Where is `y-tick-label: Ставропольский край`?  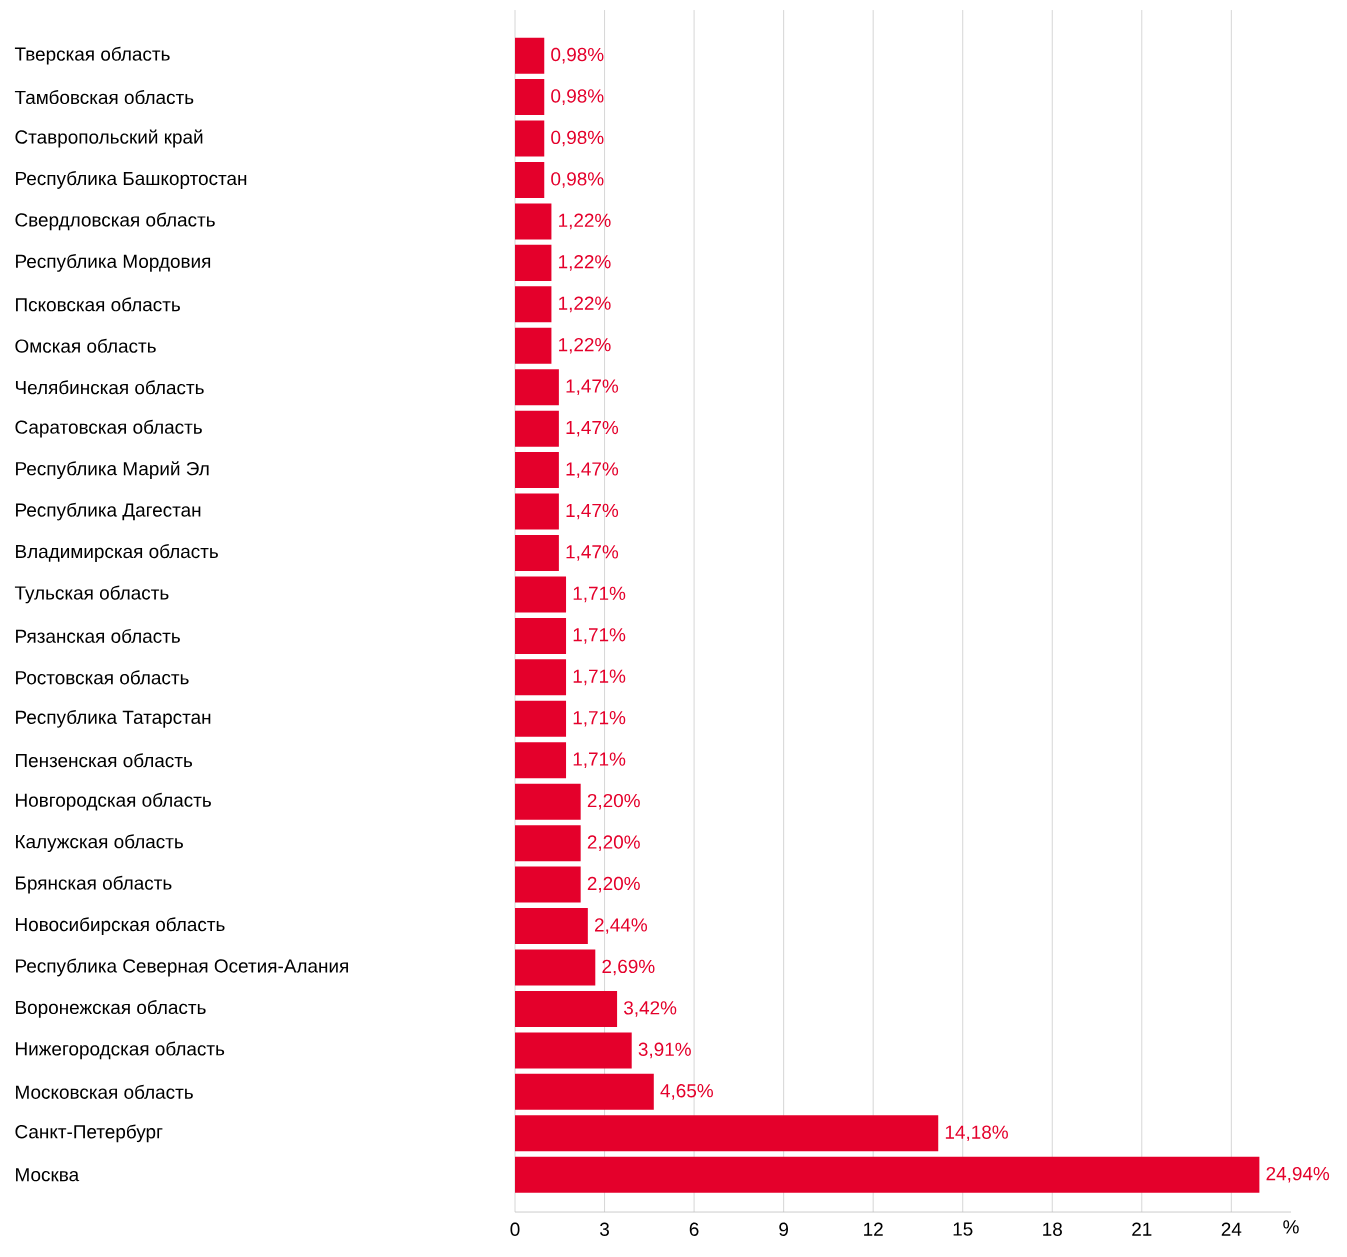
y-tick-label: Ставропольский край is located at coordinates (109, 138).